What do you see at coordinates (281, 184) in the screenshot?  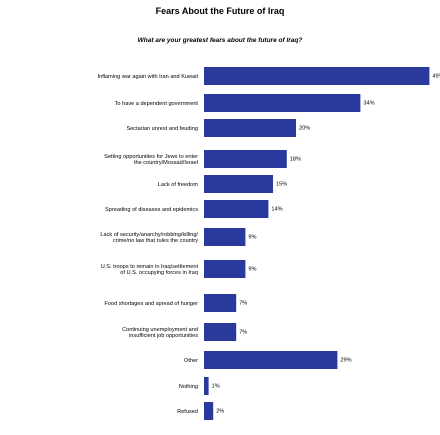 I see `value-label: 15%` at bounding box center [281, 184].